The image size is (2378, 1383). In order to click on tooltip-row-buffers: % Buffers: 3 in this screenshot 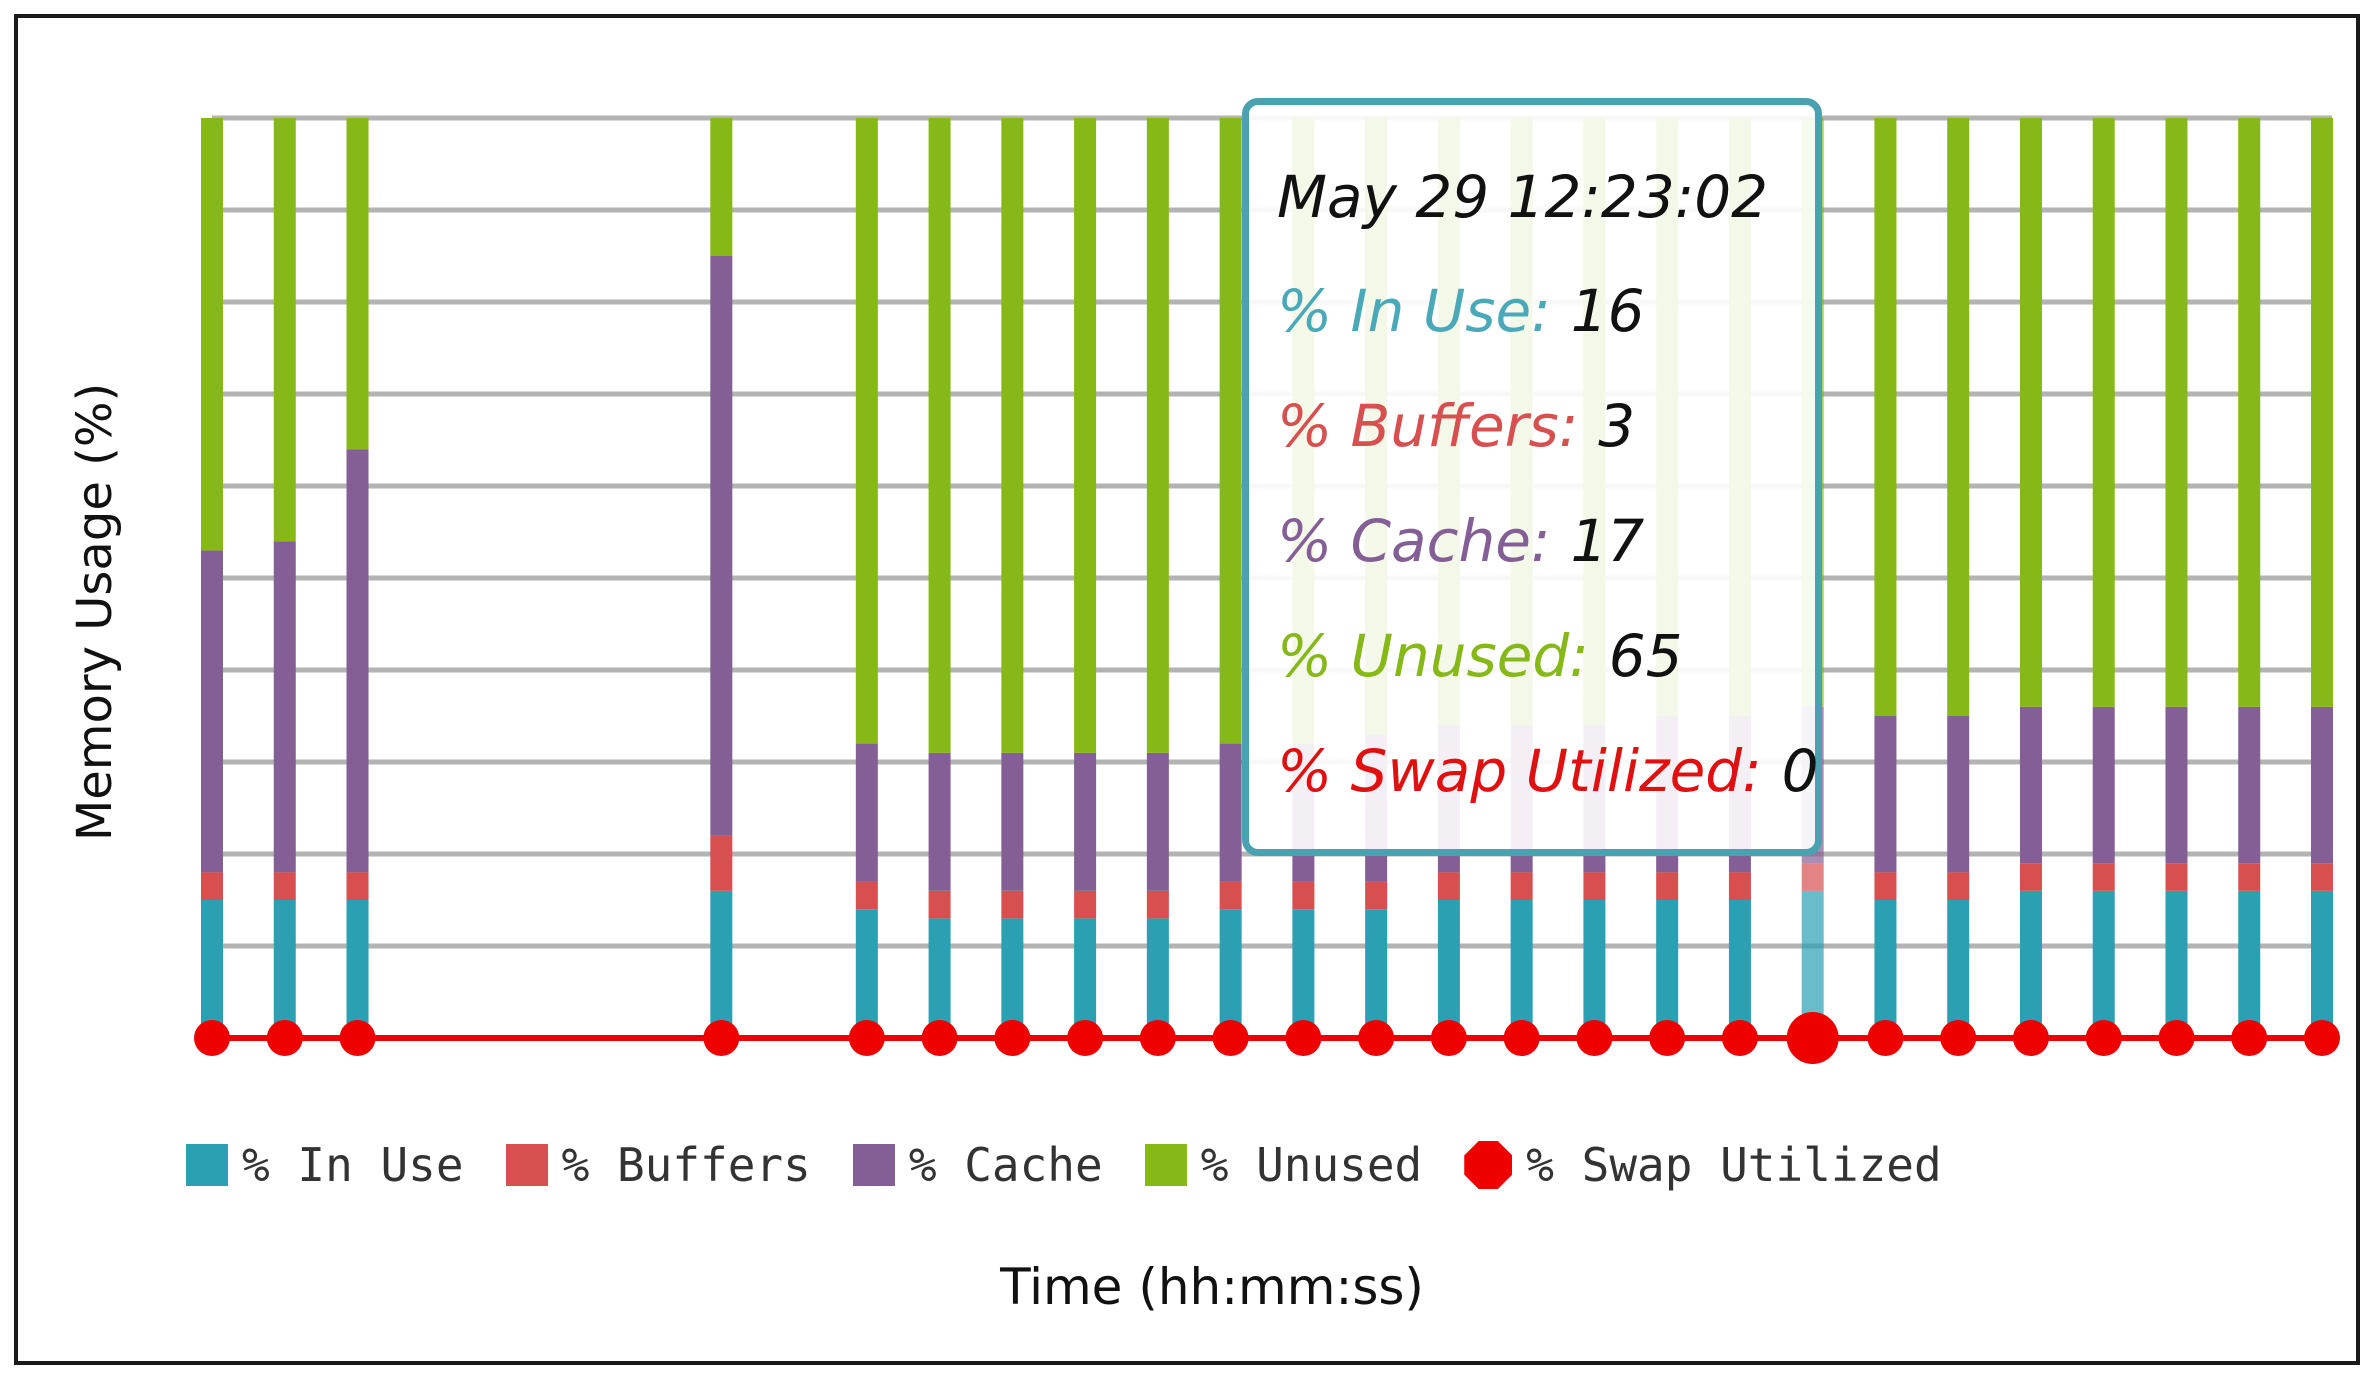, I will do `click(1456, 426)`.